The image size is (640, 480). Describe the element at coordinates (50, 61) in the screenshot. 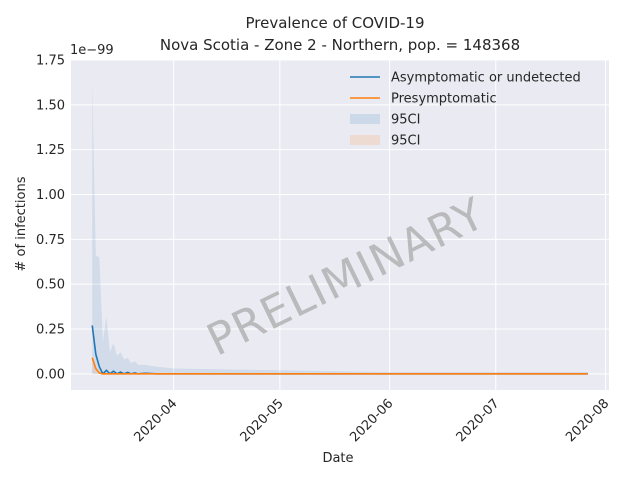

I see `y-tick-label: 1.75` at that location.